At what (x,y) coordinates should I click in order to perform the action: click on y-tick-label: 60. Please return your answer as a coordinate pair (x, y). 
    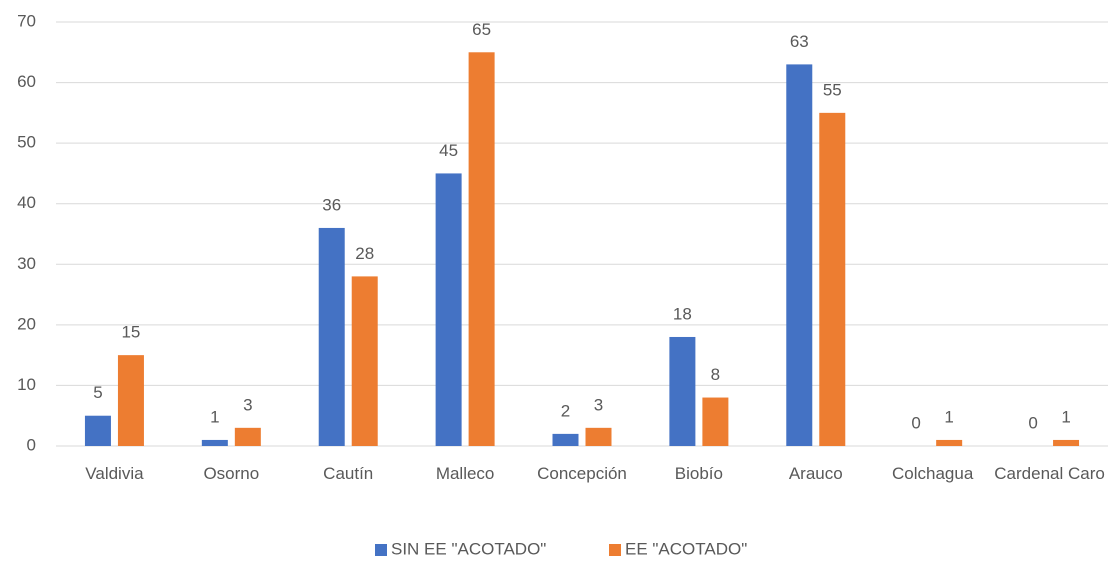
    Looking at the image, I should click on (26, 81).